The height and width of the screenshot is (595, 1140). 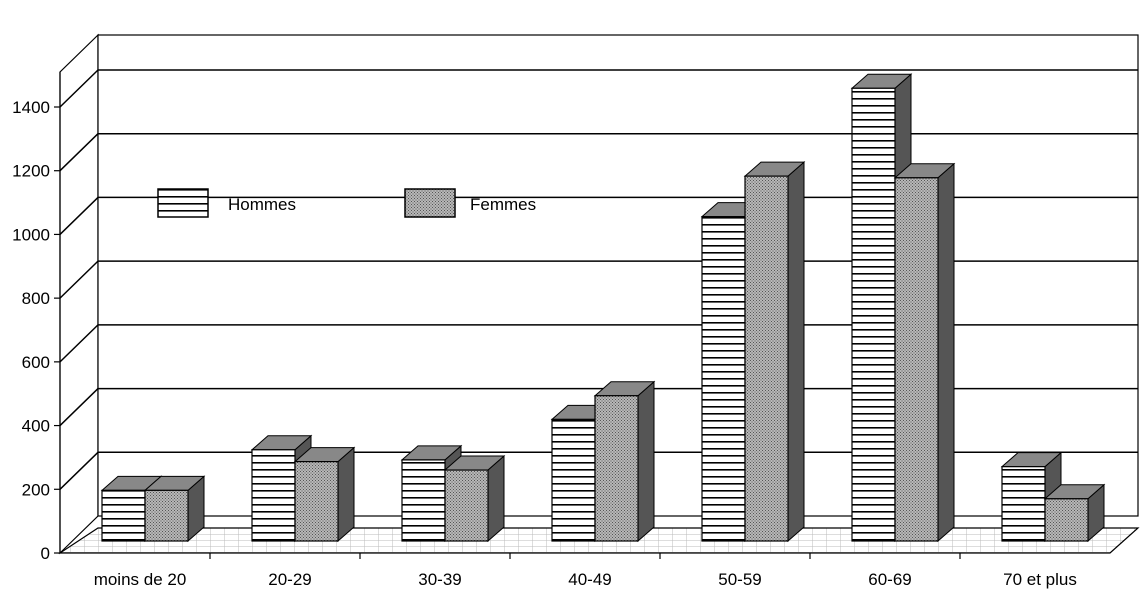 What do you see at coordinates (430, 203) in the screenshot?
I see `legend-swatch-femmes` at bounding box center [430, 203].